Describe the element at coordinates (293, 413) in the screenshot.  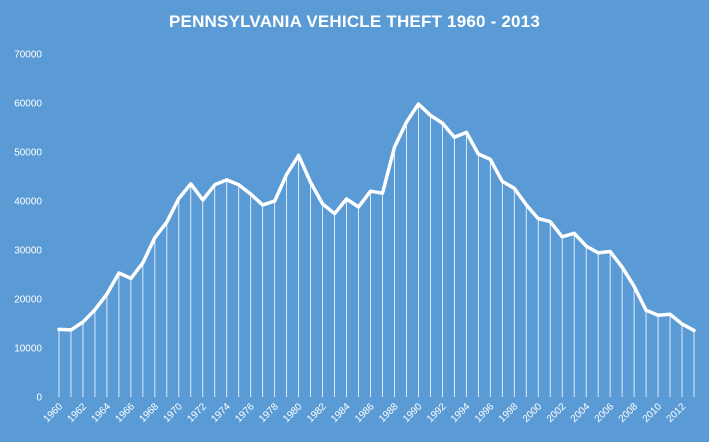
I see `x-tick-label: 1980` at that location.